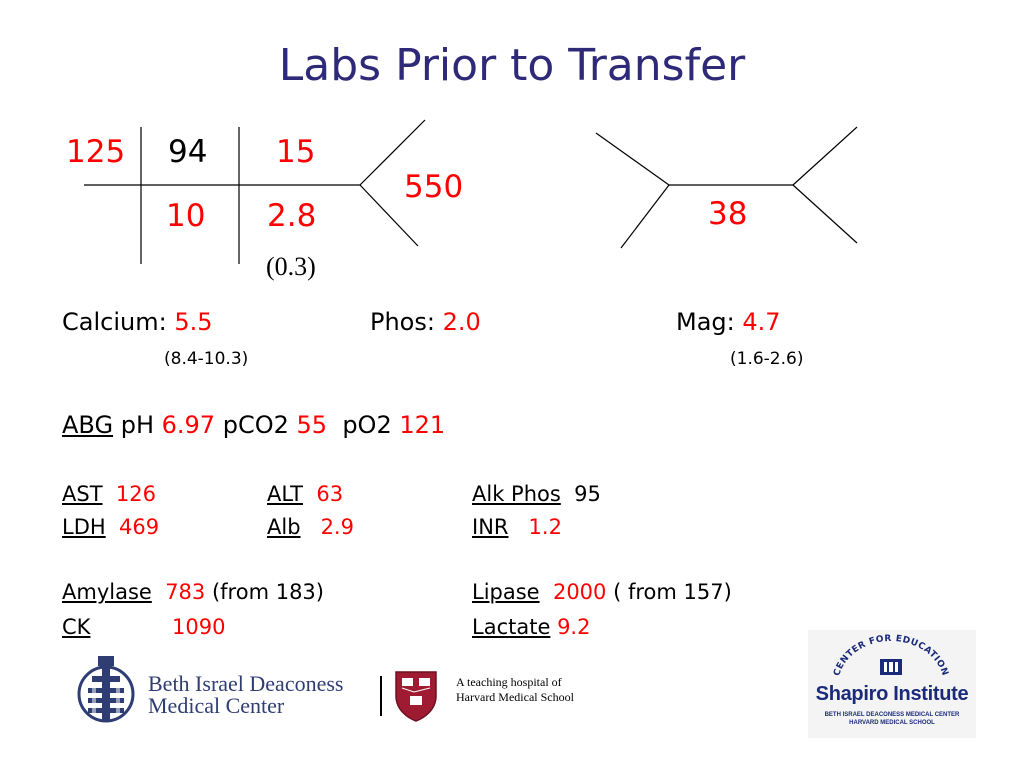  What do you see at coordinates (890, 655) in the screenshot?
I see `shapiro-arc-logo-icon: CENTER FOR EDUCATION` at bounding box center [890, 655].